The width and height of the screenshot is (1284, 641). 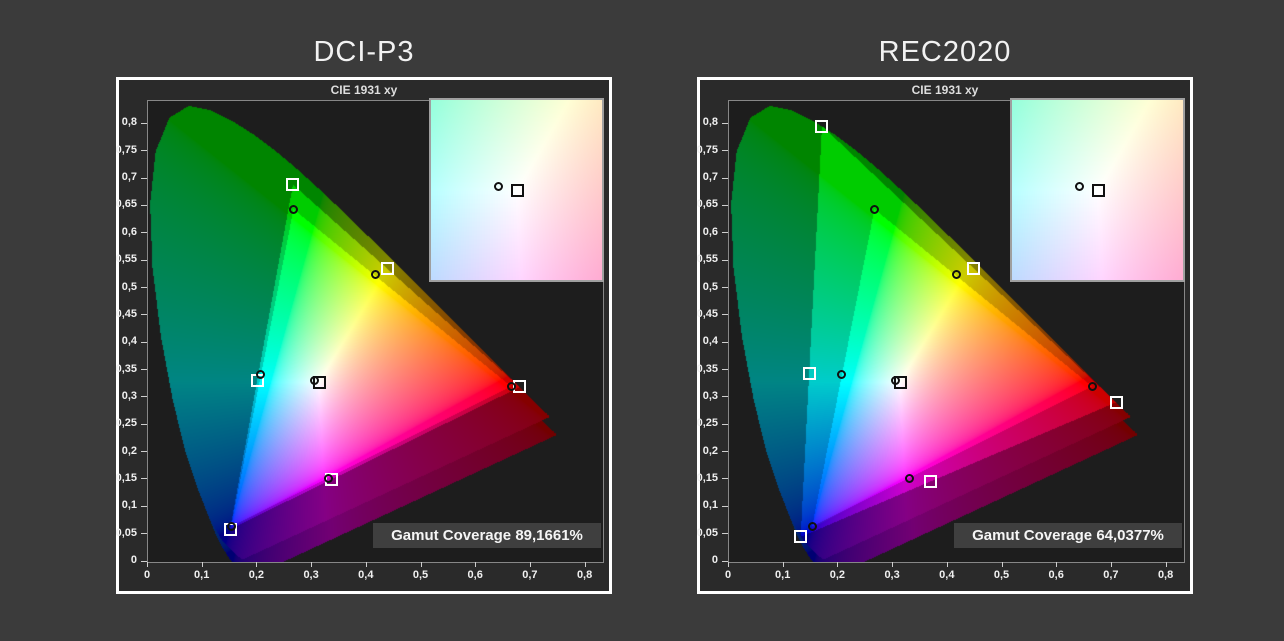 I want to click on white-point-zoom-canvas, so click(x=516, y=190).